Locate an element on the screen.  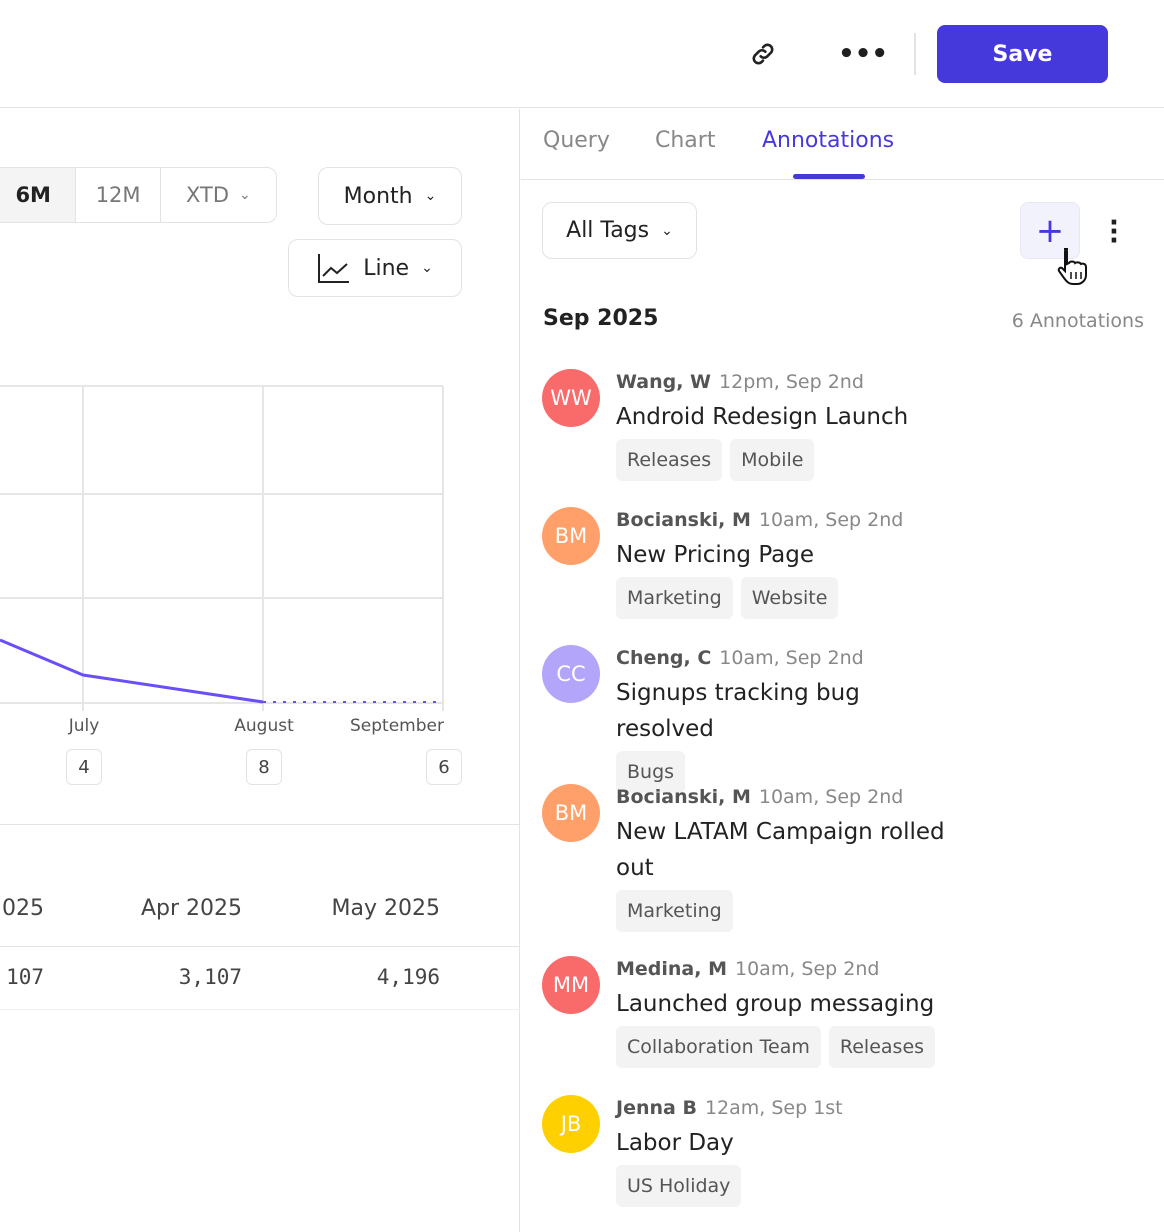
author: Medina, M is located at coordinates (671, 969).